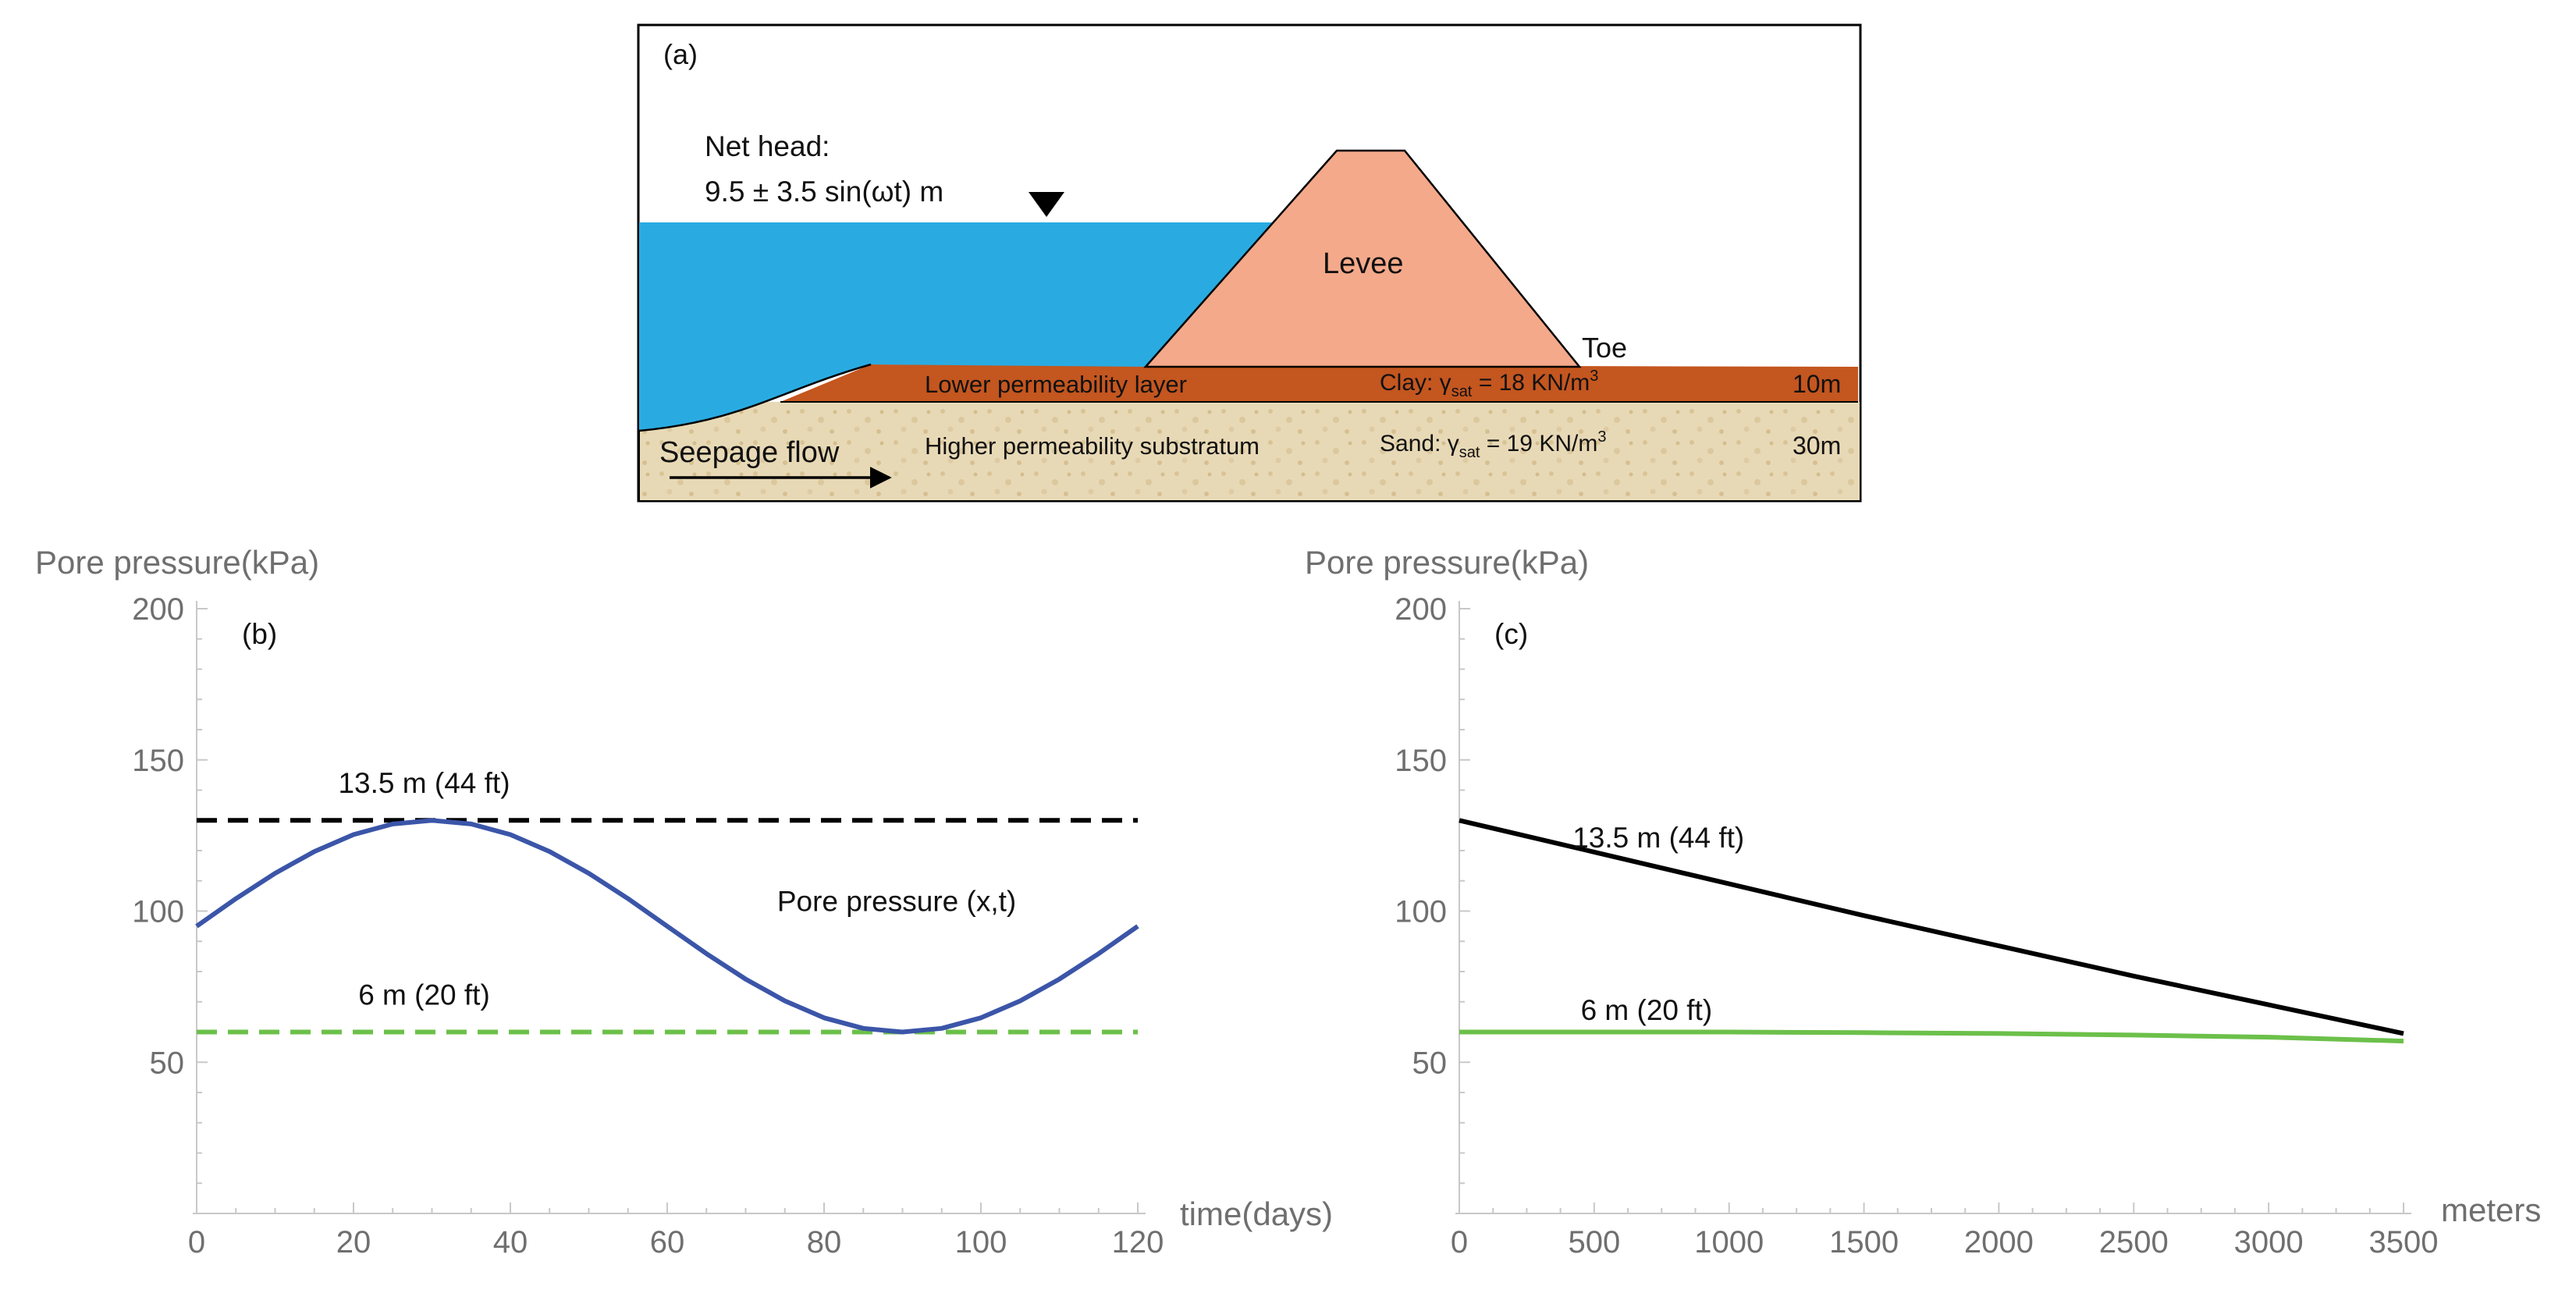 Image resolution: width=2576 pixels, height=1311 pixels. I want to click on x-axis-title: meters, so click(2491, 1210).